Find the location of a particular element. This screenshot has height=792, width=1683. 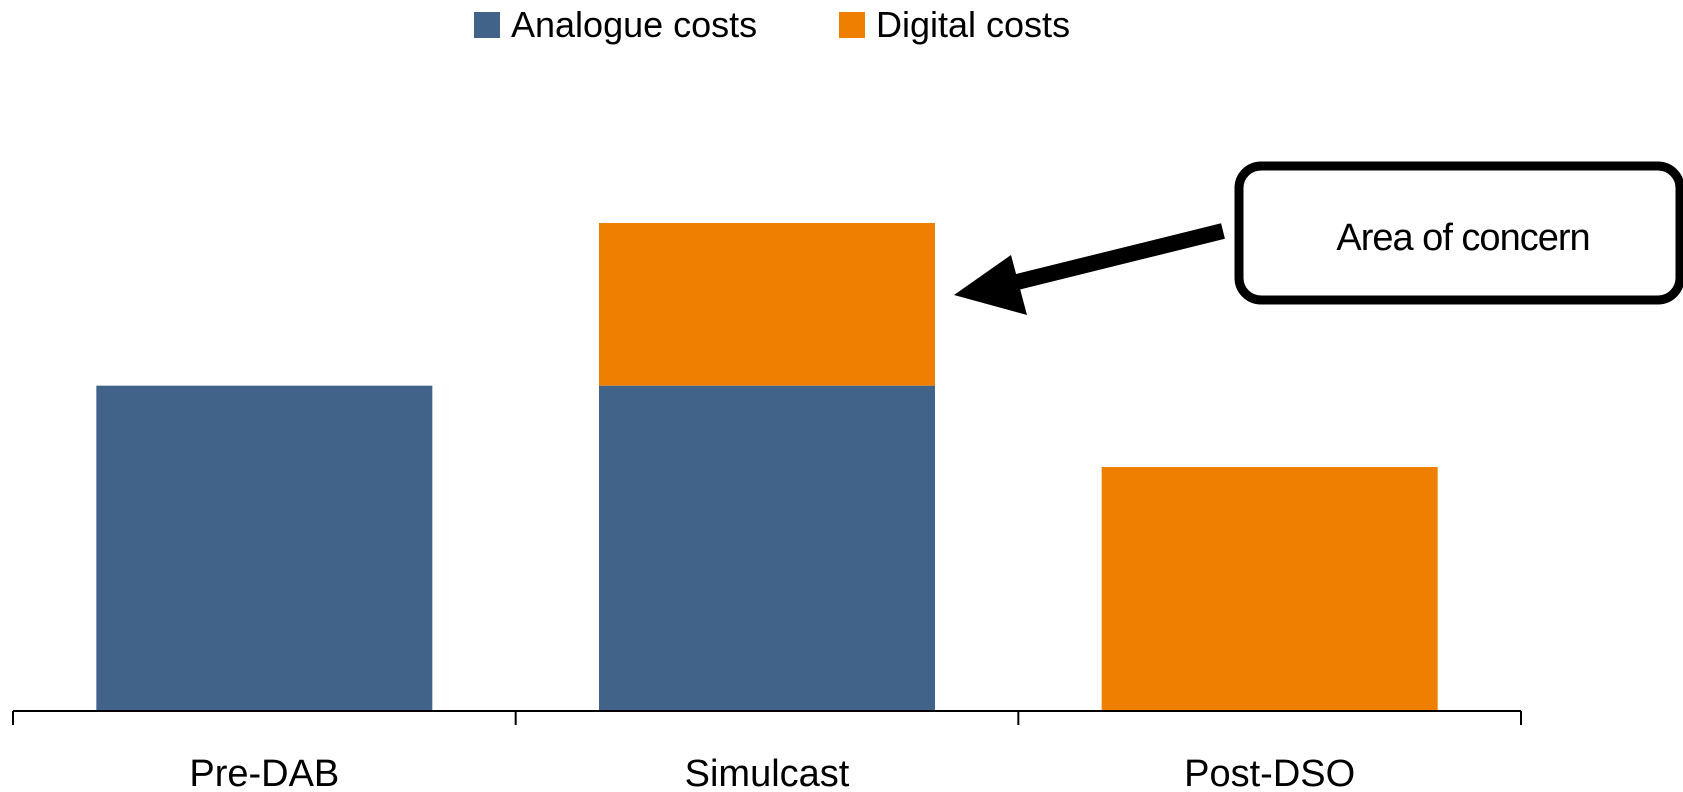

callout-text: Area of concern is located at coordinates (1462, 238).